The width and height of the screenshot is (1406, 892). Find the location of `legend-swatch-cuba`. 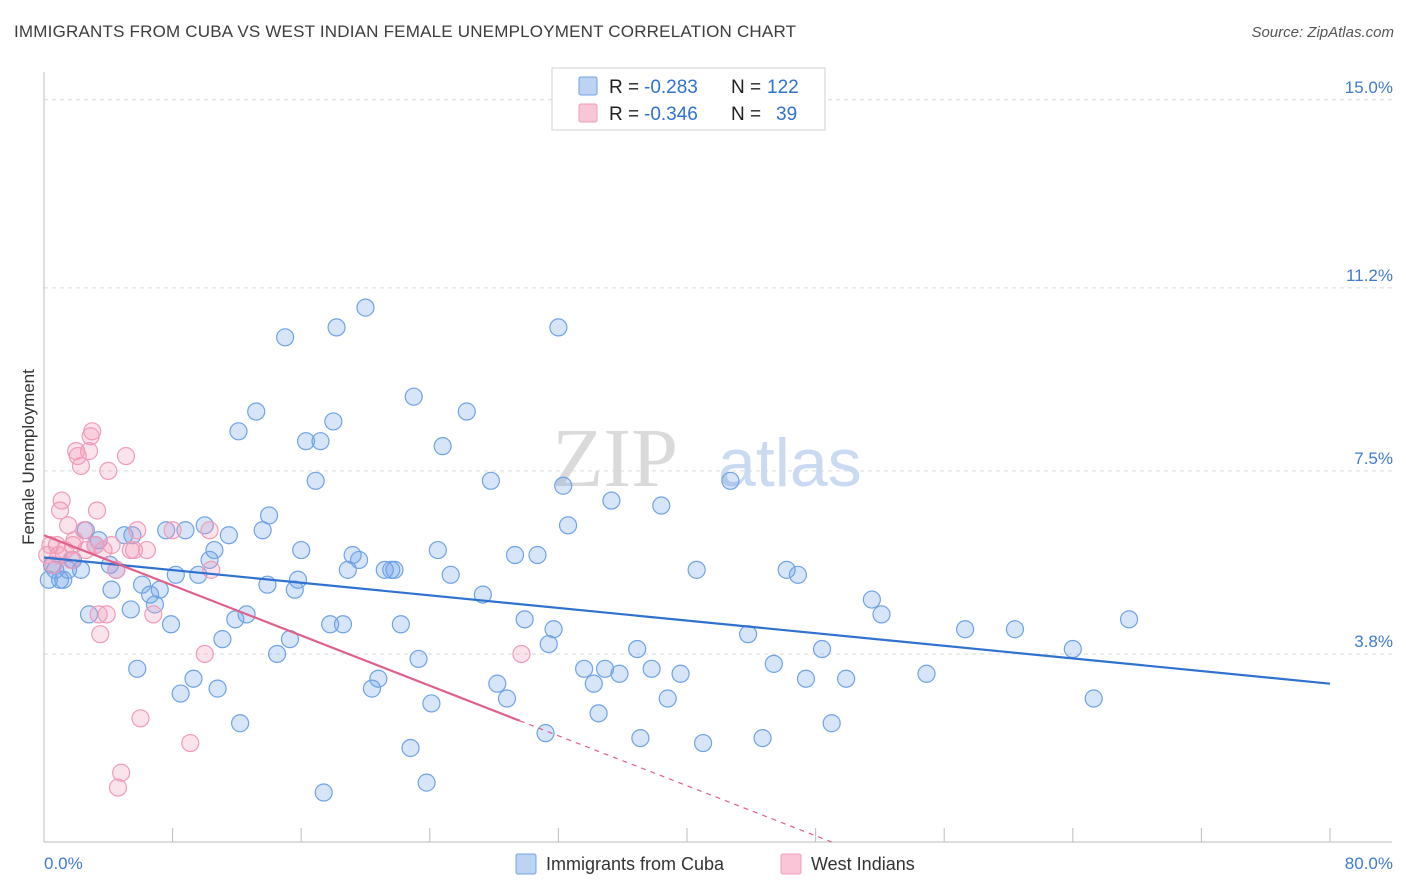

legend-swatch-cuba is located at coordinates (526, 864).